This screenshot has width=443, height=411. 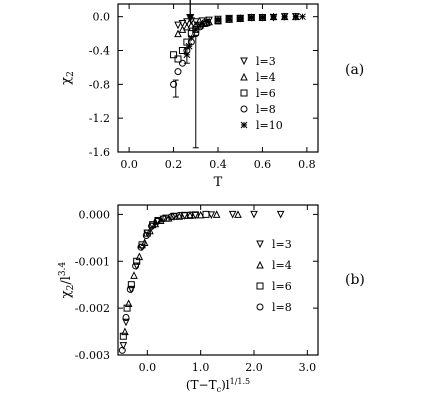 I want to click on y-axis-label: χ2, so click(x=67, y=78).